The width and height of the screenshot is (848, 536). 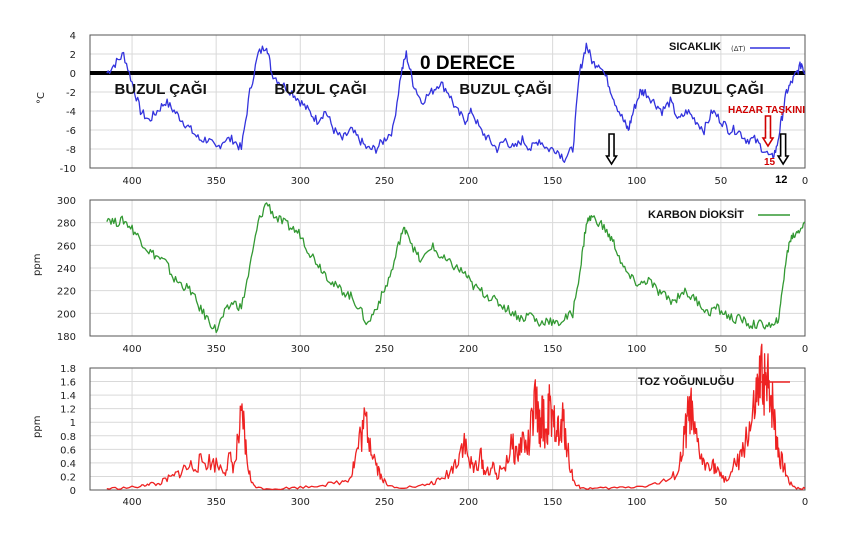 I want to click on temp-x-tick-label: 400, so click(x=132, y=181).